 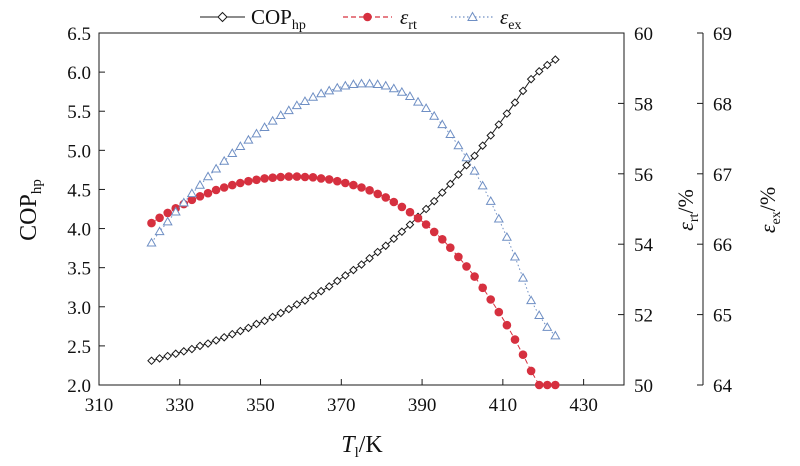 What do you see at coordinates (79, 269) in the screenshot?
I see `y-left-tick-label: 3.5` at bounding box center [79, 269].